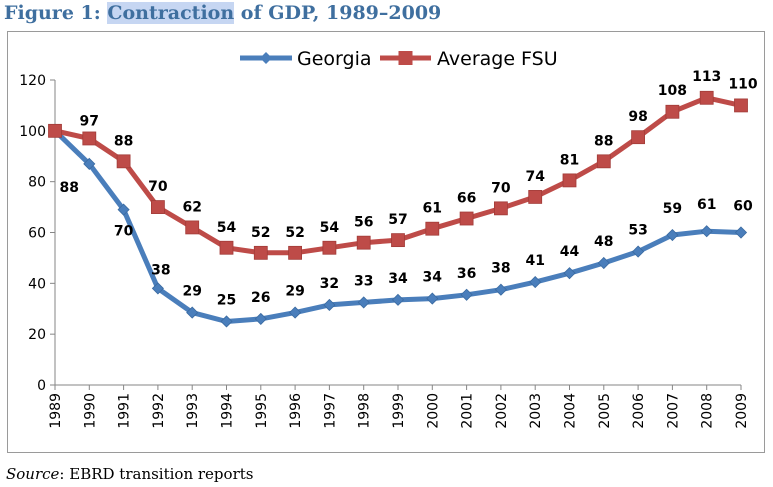 The image size is (773, 487). What do you see at coordinates (742, 84) in the screenshot?
I see `data-label-average-fsu: 110` at bounding box center [742, 84].